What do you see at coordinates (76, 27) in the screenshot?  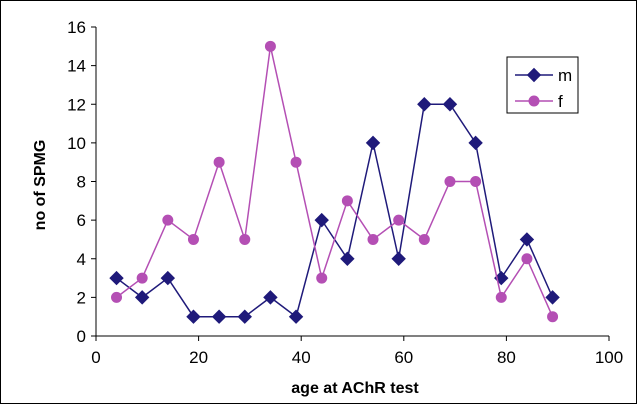 I see `y-tick-label: 16` at bounding box center [76, 27].